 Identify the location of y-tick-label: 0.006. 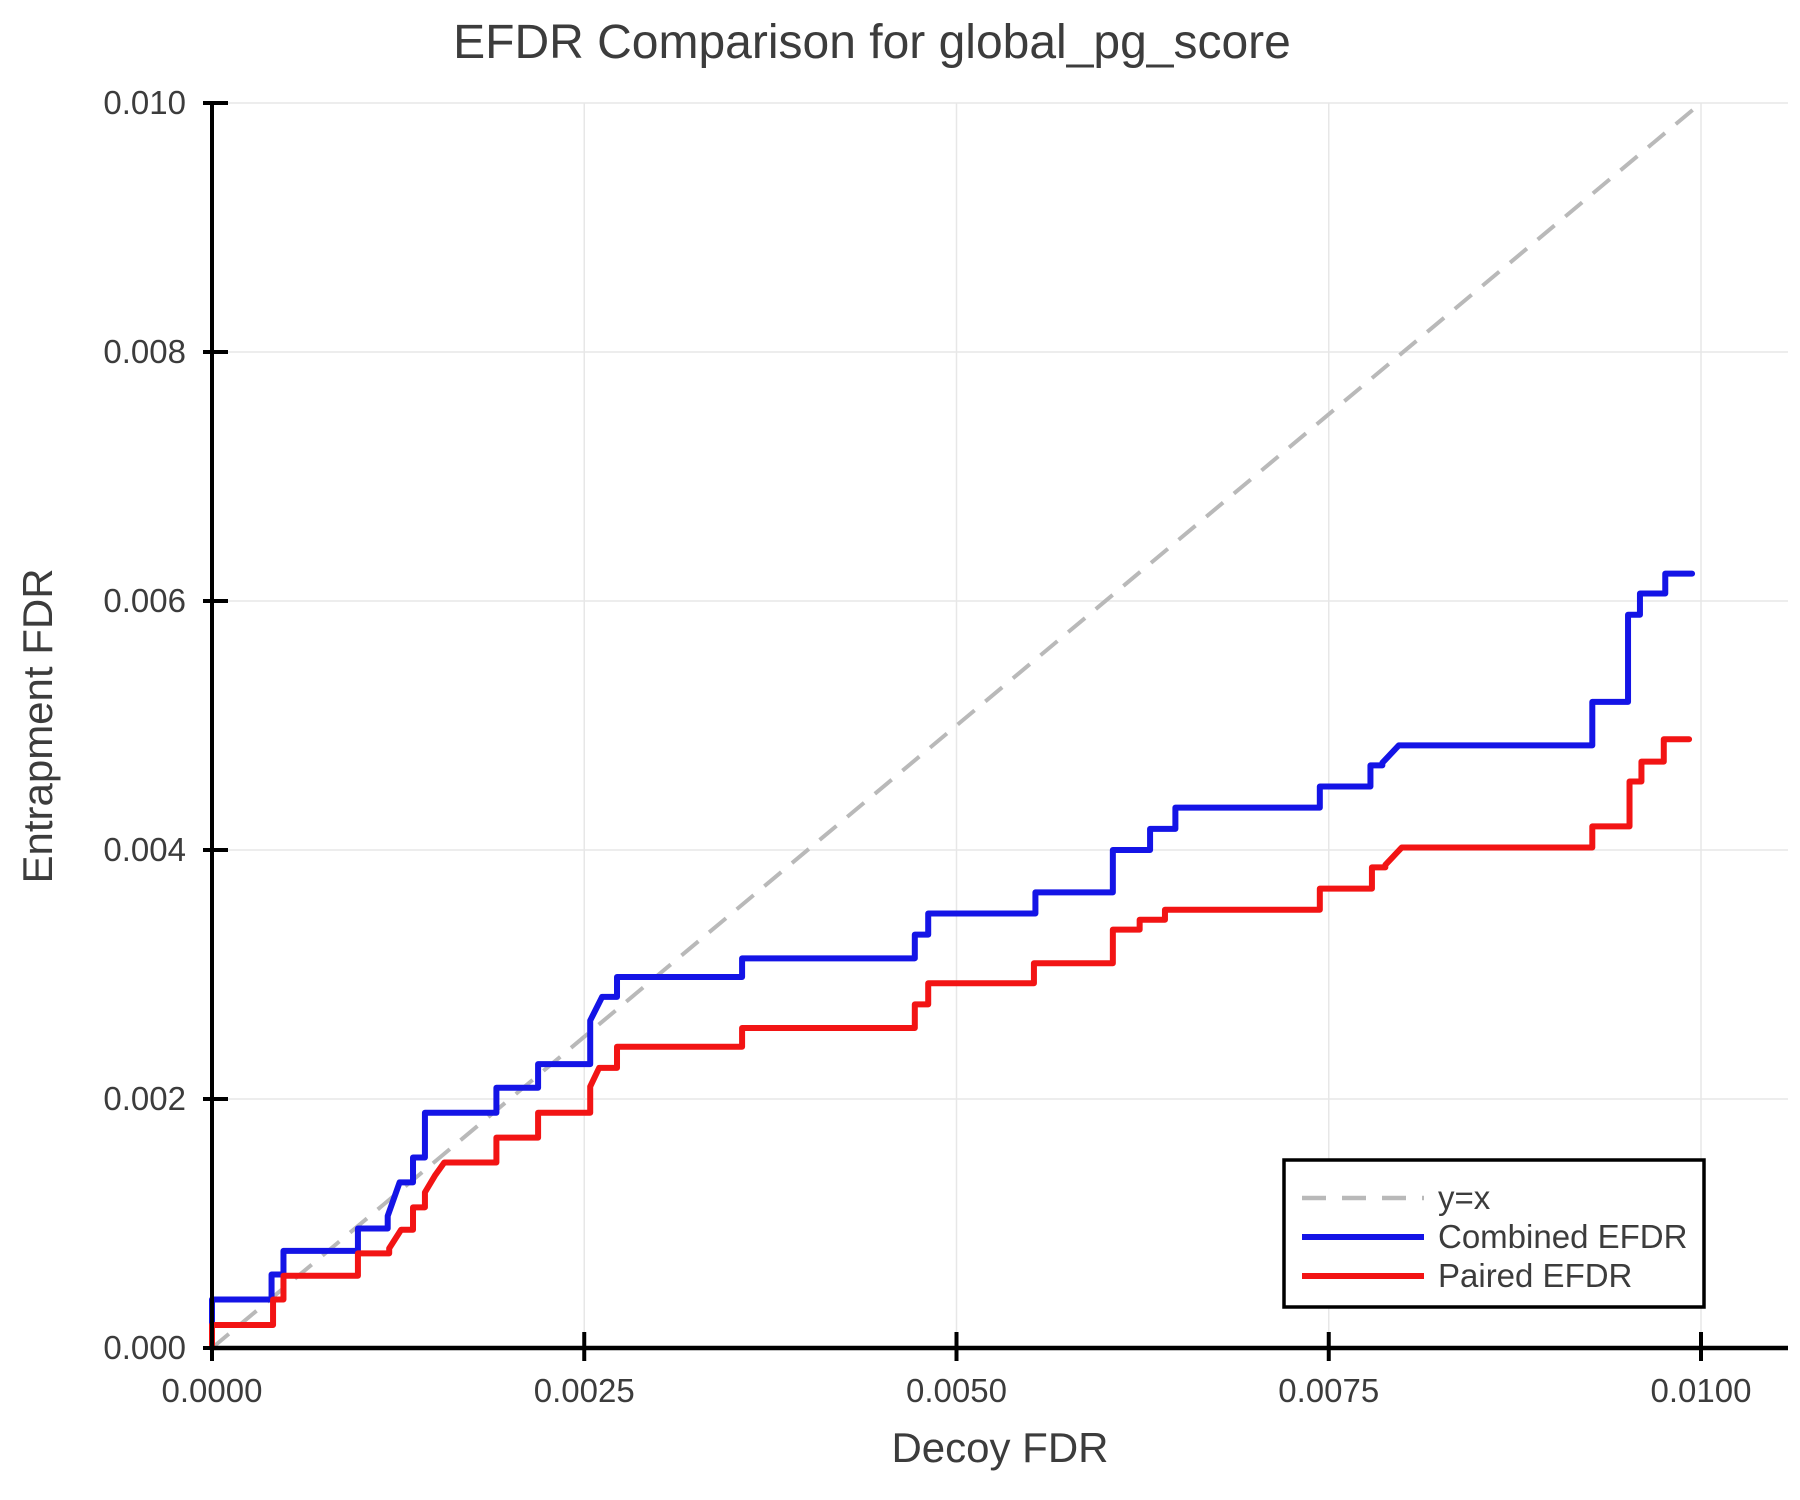
(144, 600).